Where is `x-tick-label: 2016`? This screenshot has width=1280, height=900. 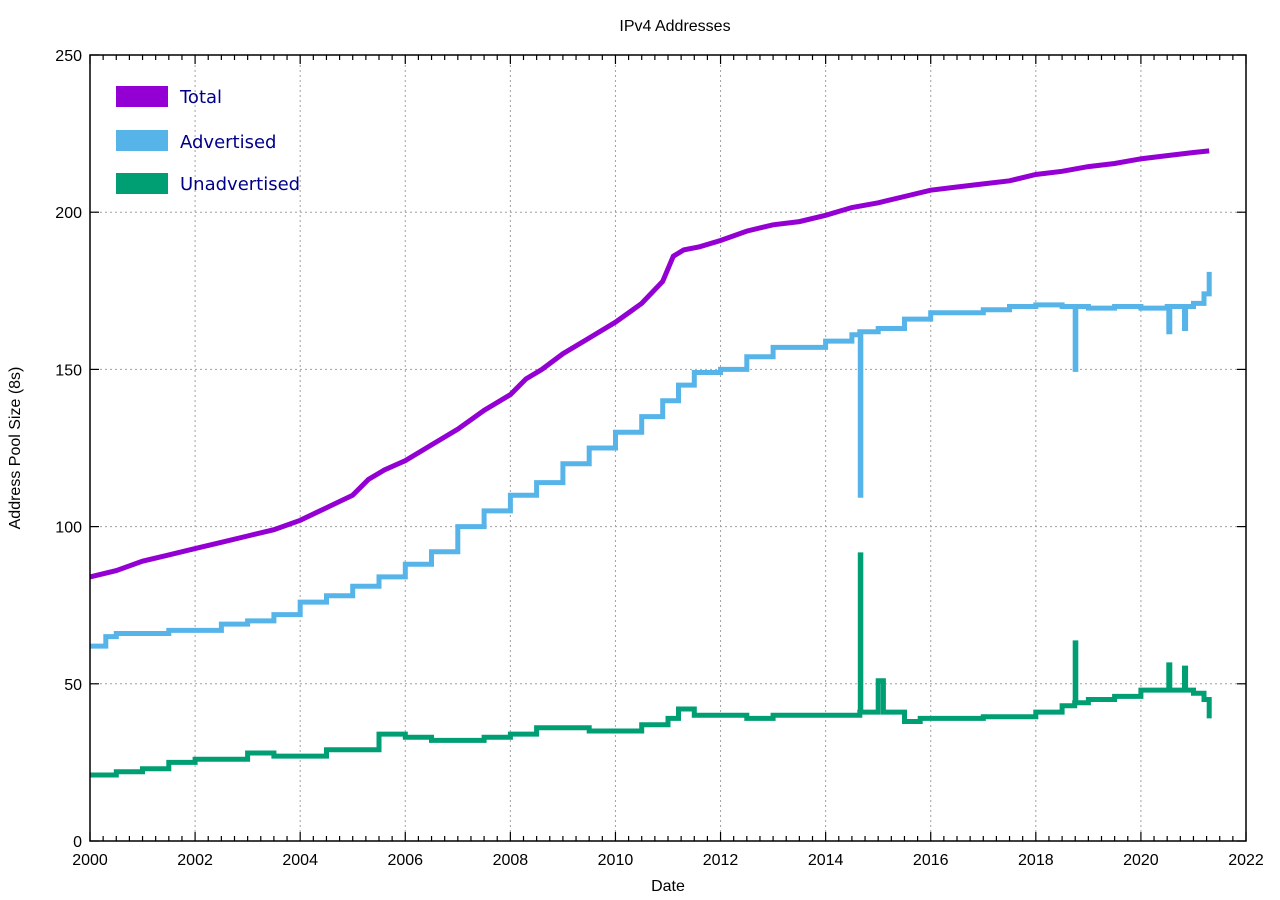 x-tick-label: 2016 is located at coordinates (931, 860).